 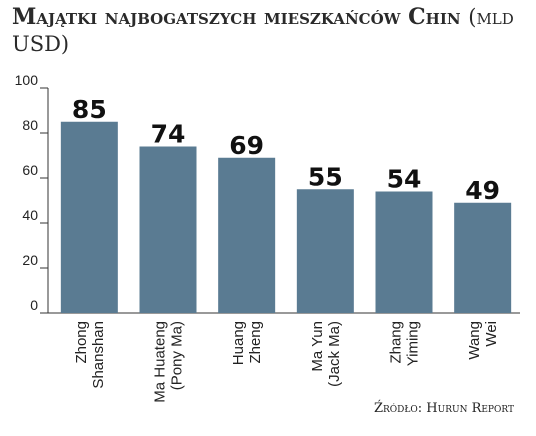 What do you see at coordinates (404, 179) in the screenshot?
I see `value-label: 54` at bounding box center [404, 179].